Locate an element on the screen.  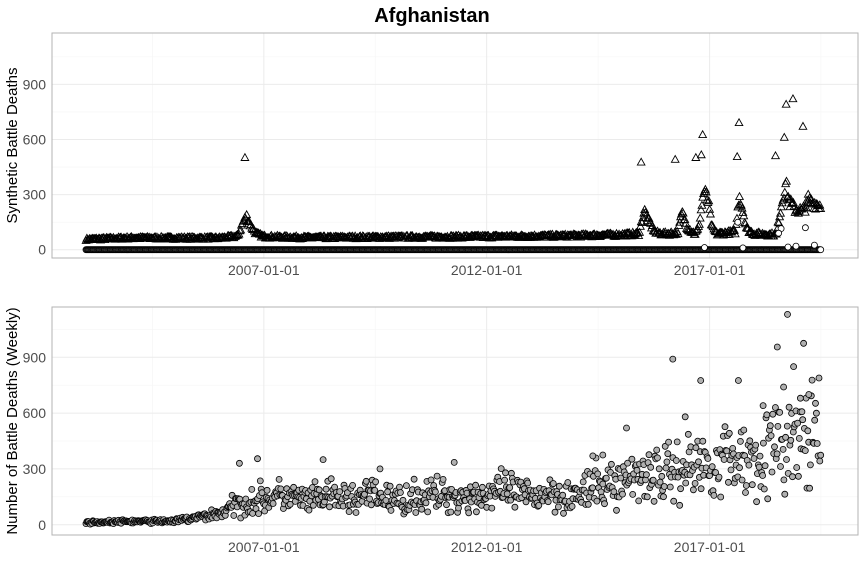
y-tick-label: 300 is located at coordinates (35, 469).